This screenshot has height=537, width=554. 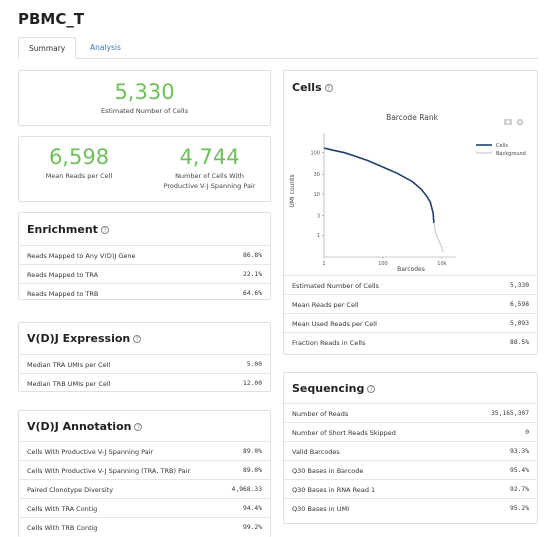 I want to click on tab-summary: Summary, so click(x=47, y=48).